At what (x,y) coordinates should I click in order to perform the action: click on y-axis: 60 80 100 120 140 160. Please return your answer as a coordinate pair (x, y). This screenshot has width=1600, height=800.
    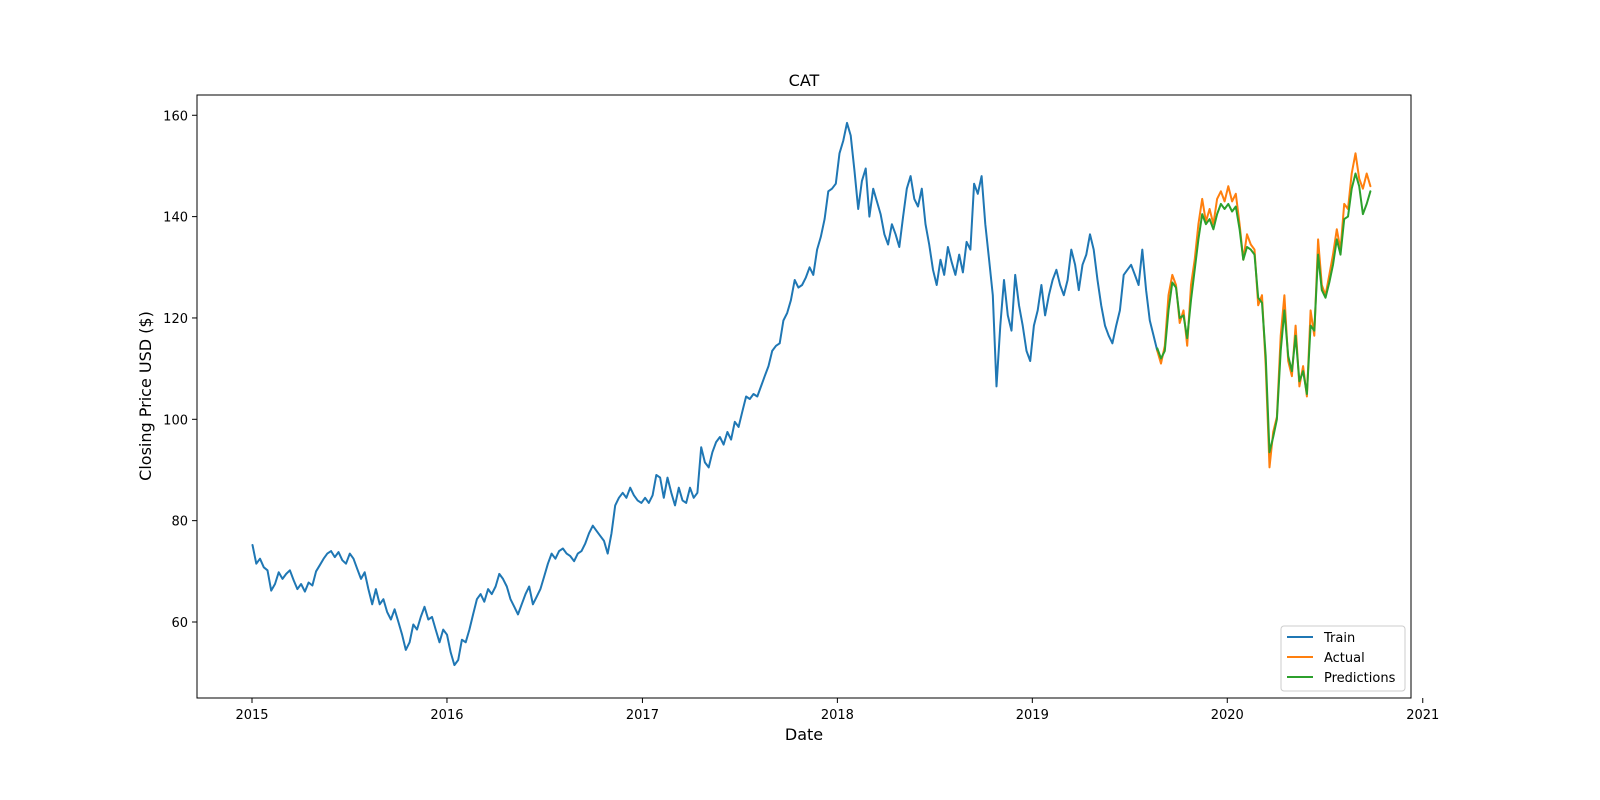
    Looking at the image, I should click on (180, 370).